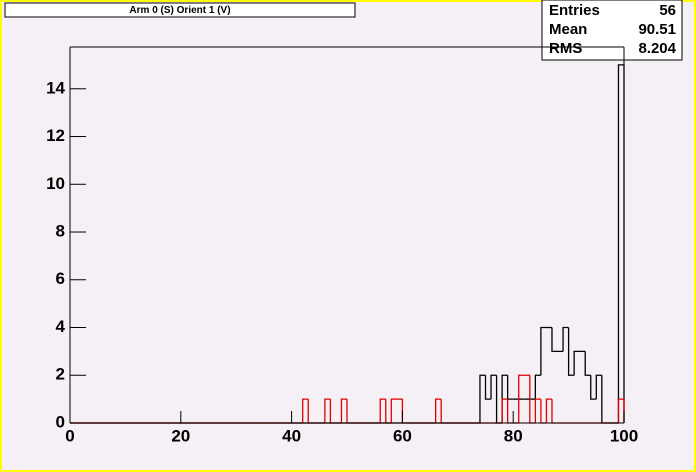 Image resolution: width=696 pixels, height=472 pixels. Describe the element at coordinates (667, 10) in the screenshot. I see `stat-value: 56` at that location.